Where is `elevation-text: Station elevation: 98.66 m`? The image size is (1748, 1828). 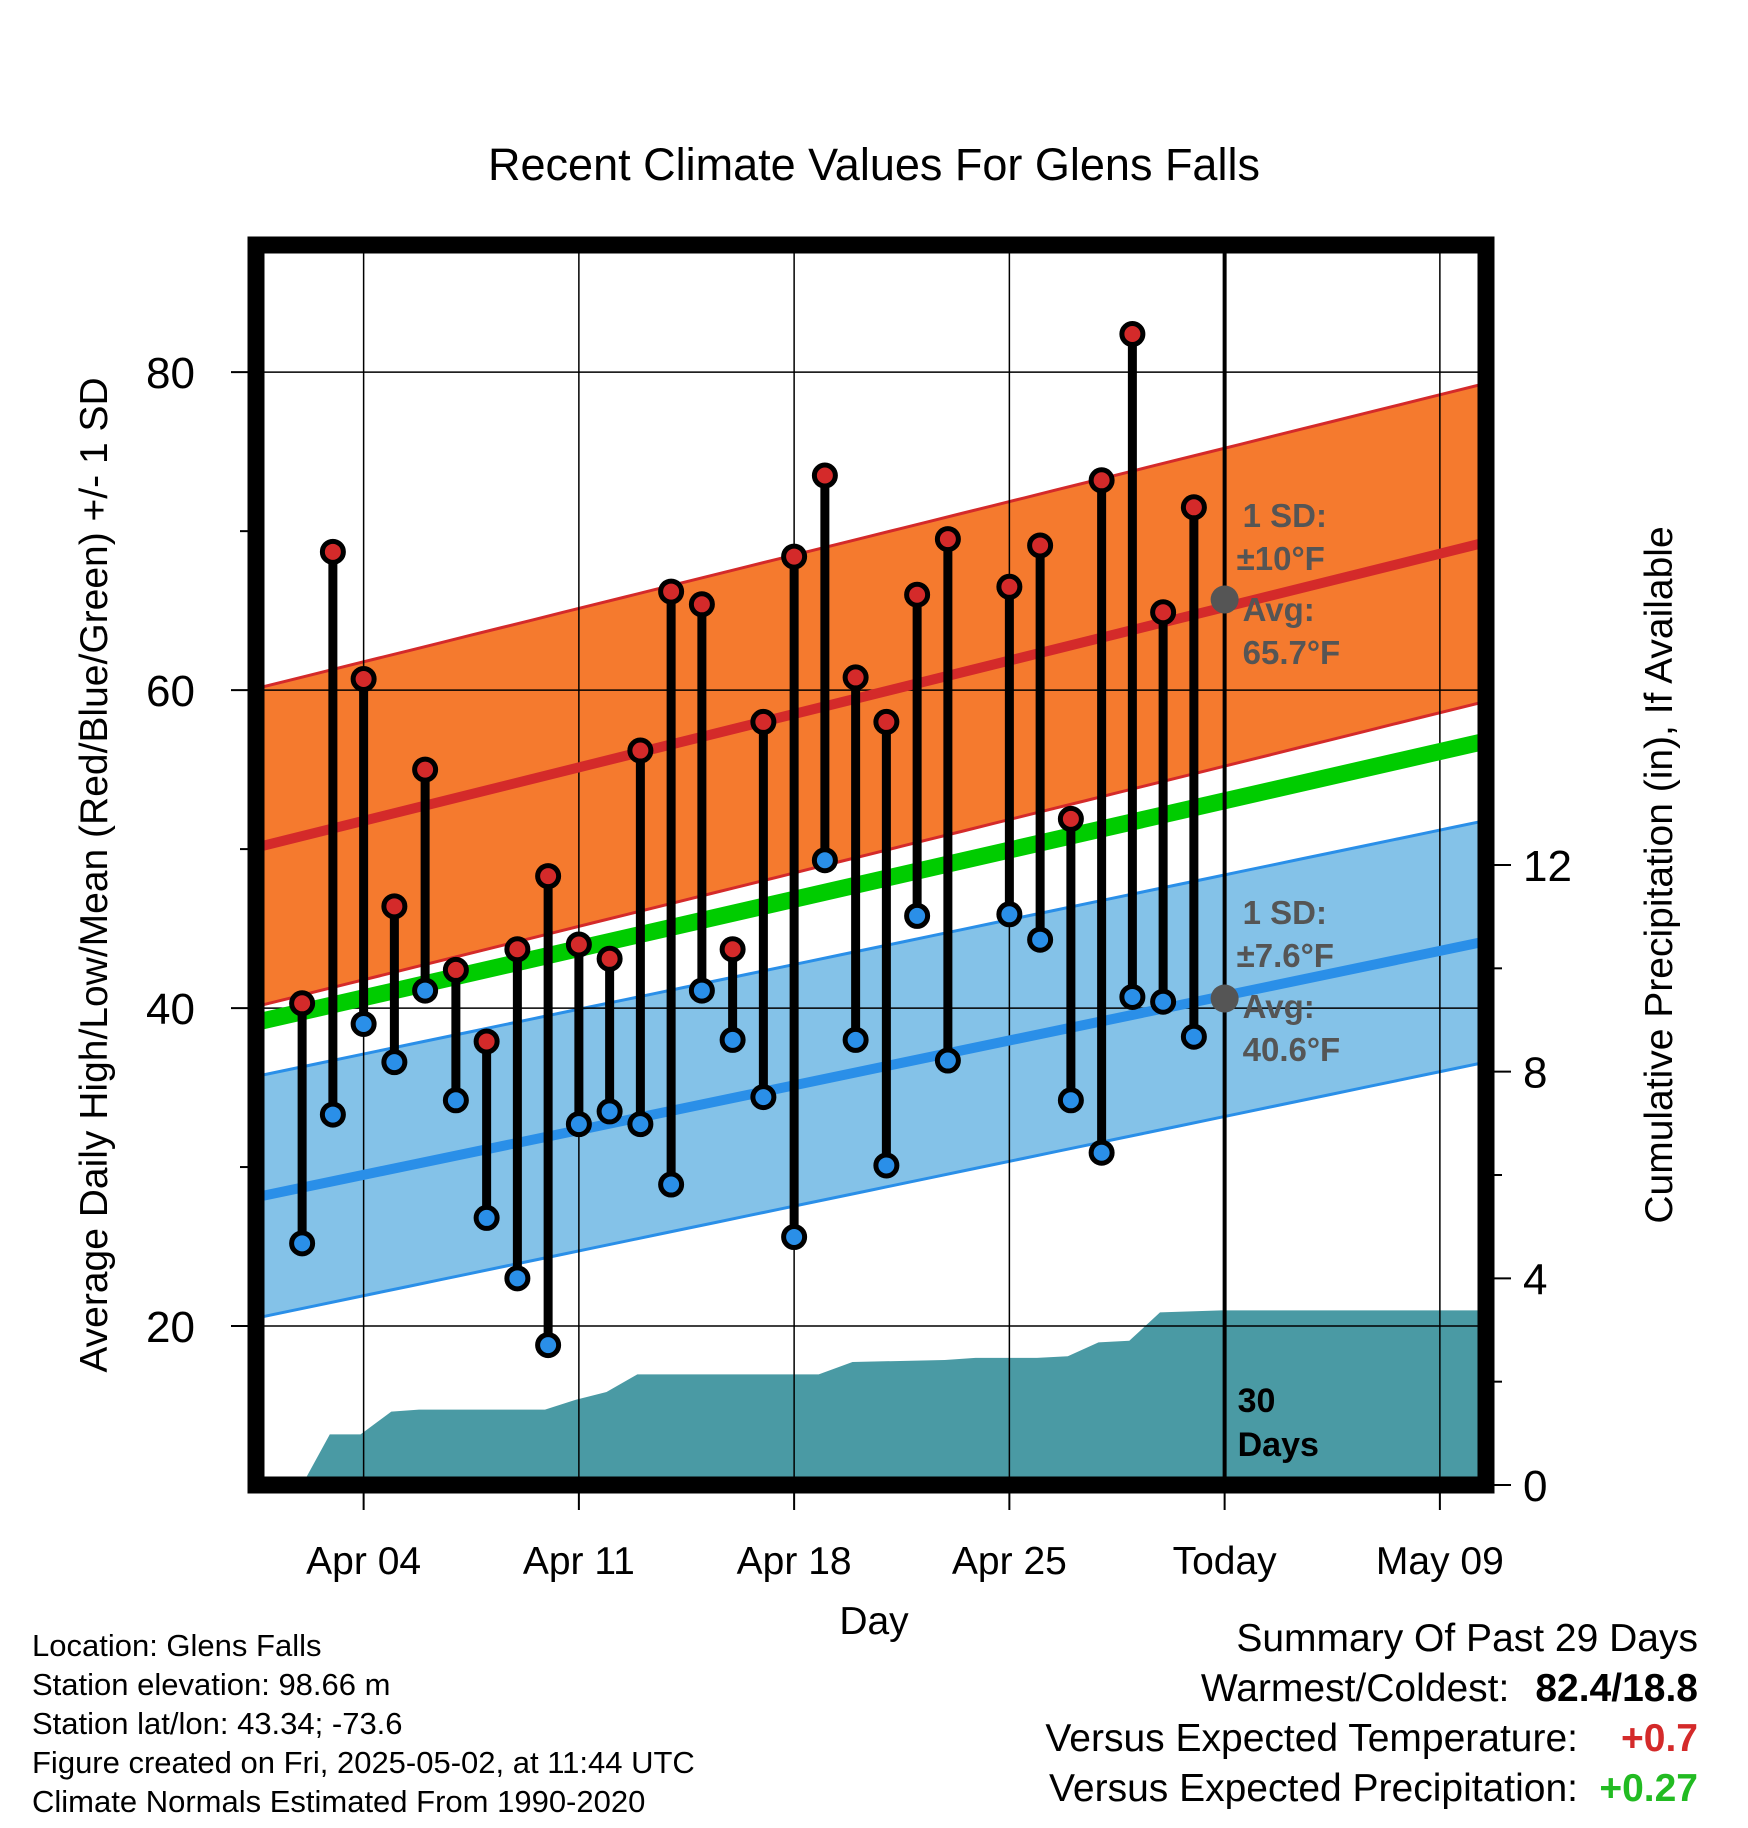 elevation-text: Station elevation: 98.66 m is located at coordinates (211, 1684).